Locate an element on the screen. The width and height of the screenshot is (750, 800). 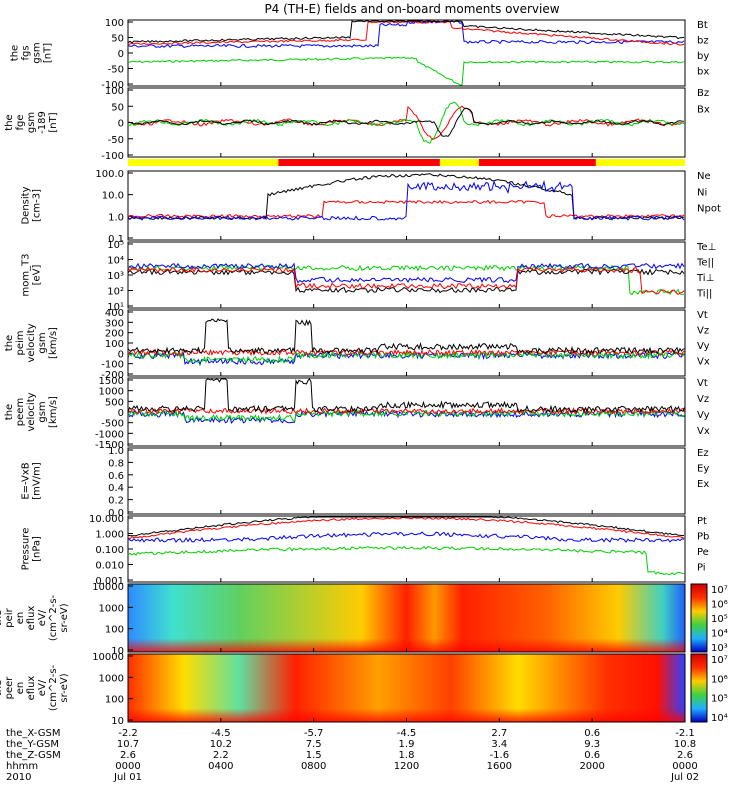
peim-legend-blue: Vx is located at coordinates (703, 362).